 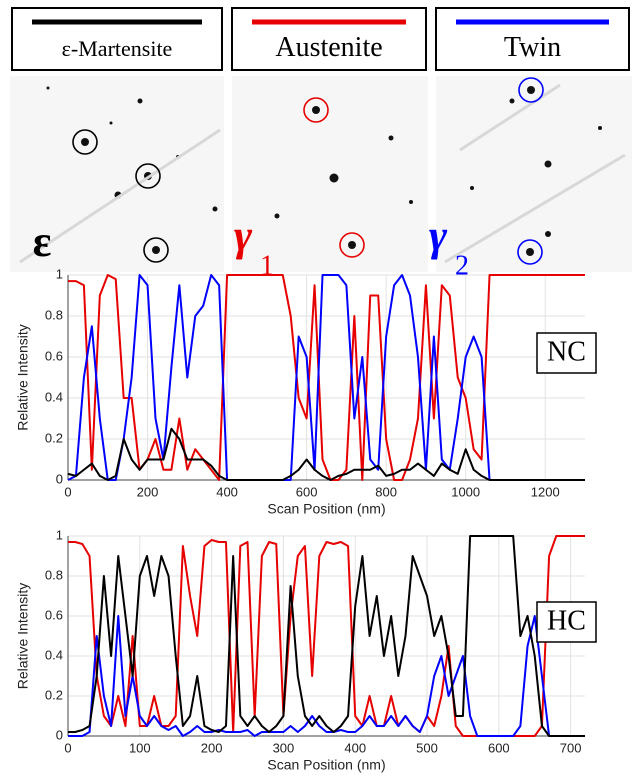 I want to click on x-tick-label: 300, so click(x=284, y=747).